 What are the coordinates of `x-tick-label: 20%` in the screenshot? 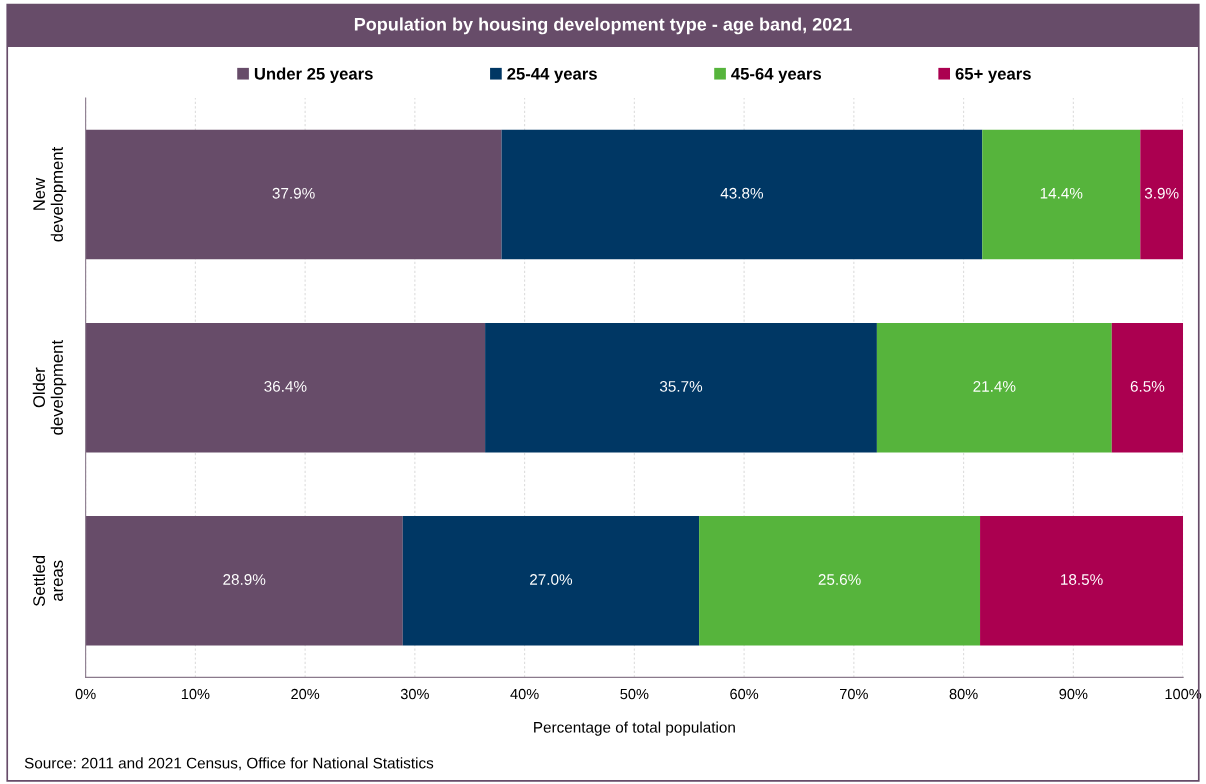 It's located at (305, 694).